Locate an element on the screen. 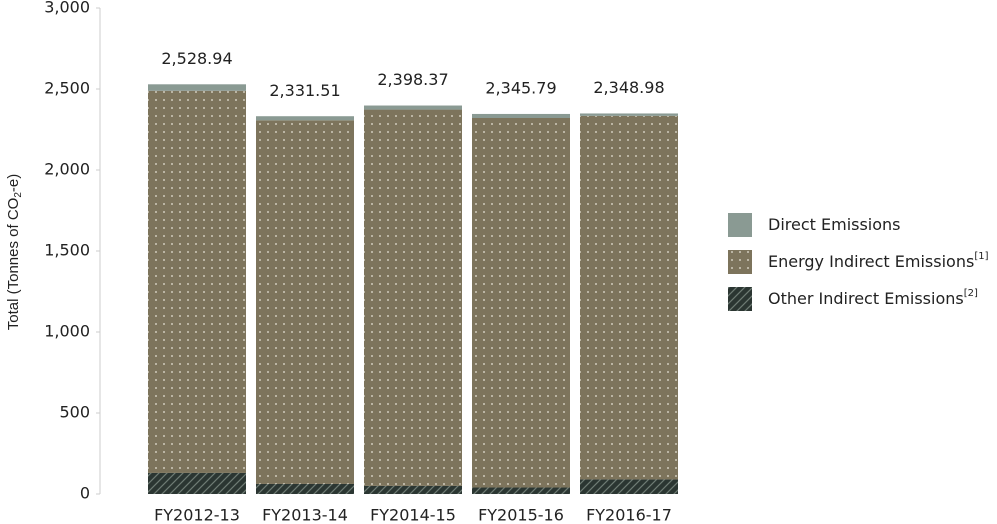 The height and width of the screenshot is (524, 997). x-tick-label: FY2015-16 is located at coordinates (521, 515).